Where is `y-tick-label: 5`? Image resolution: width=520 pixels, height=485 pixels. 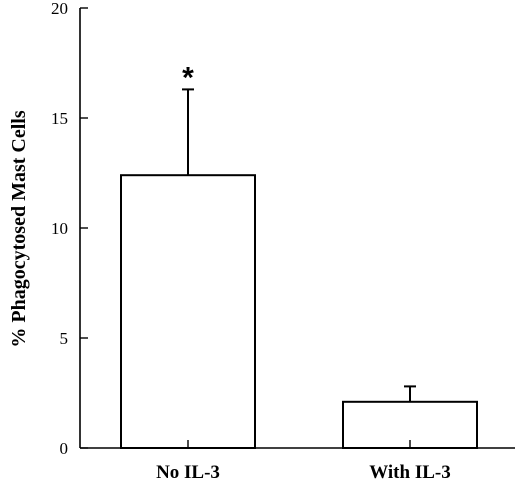
y-tick-label: 5 is located at coordinates (64, 338).